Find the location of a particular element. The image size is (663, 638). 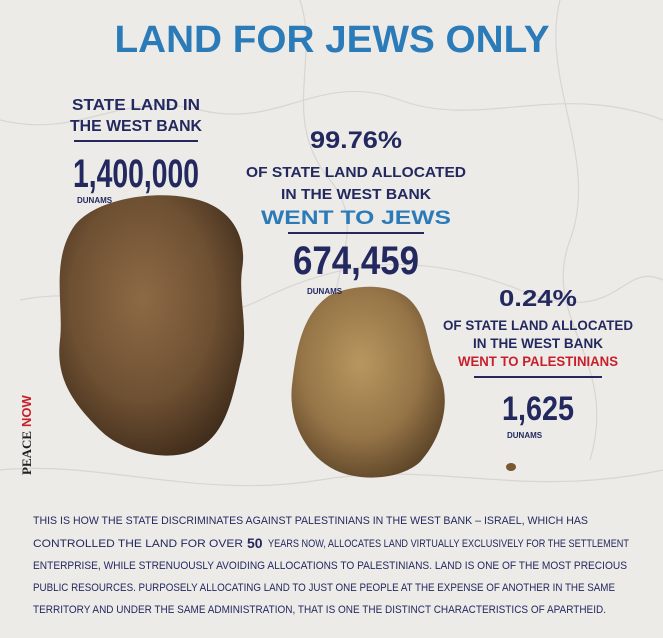

logo-word: PEACE is located at coordinates (26, 453).